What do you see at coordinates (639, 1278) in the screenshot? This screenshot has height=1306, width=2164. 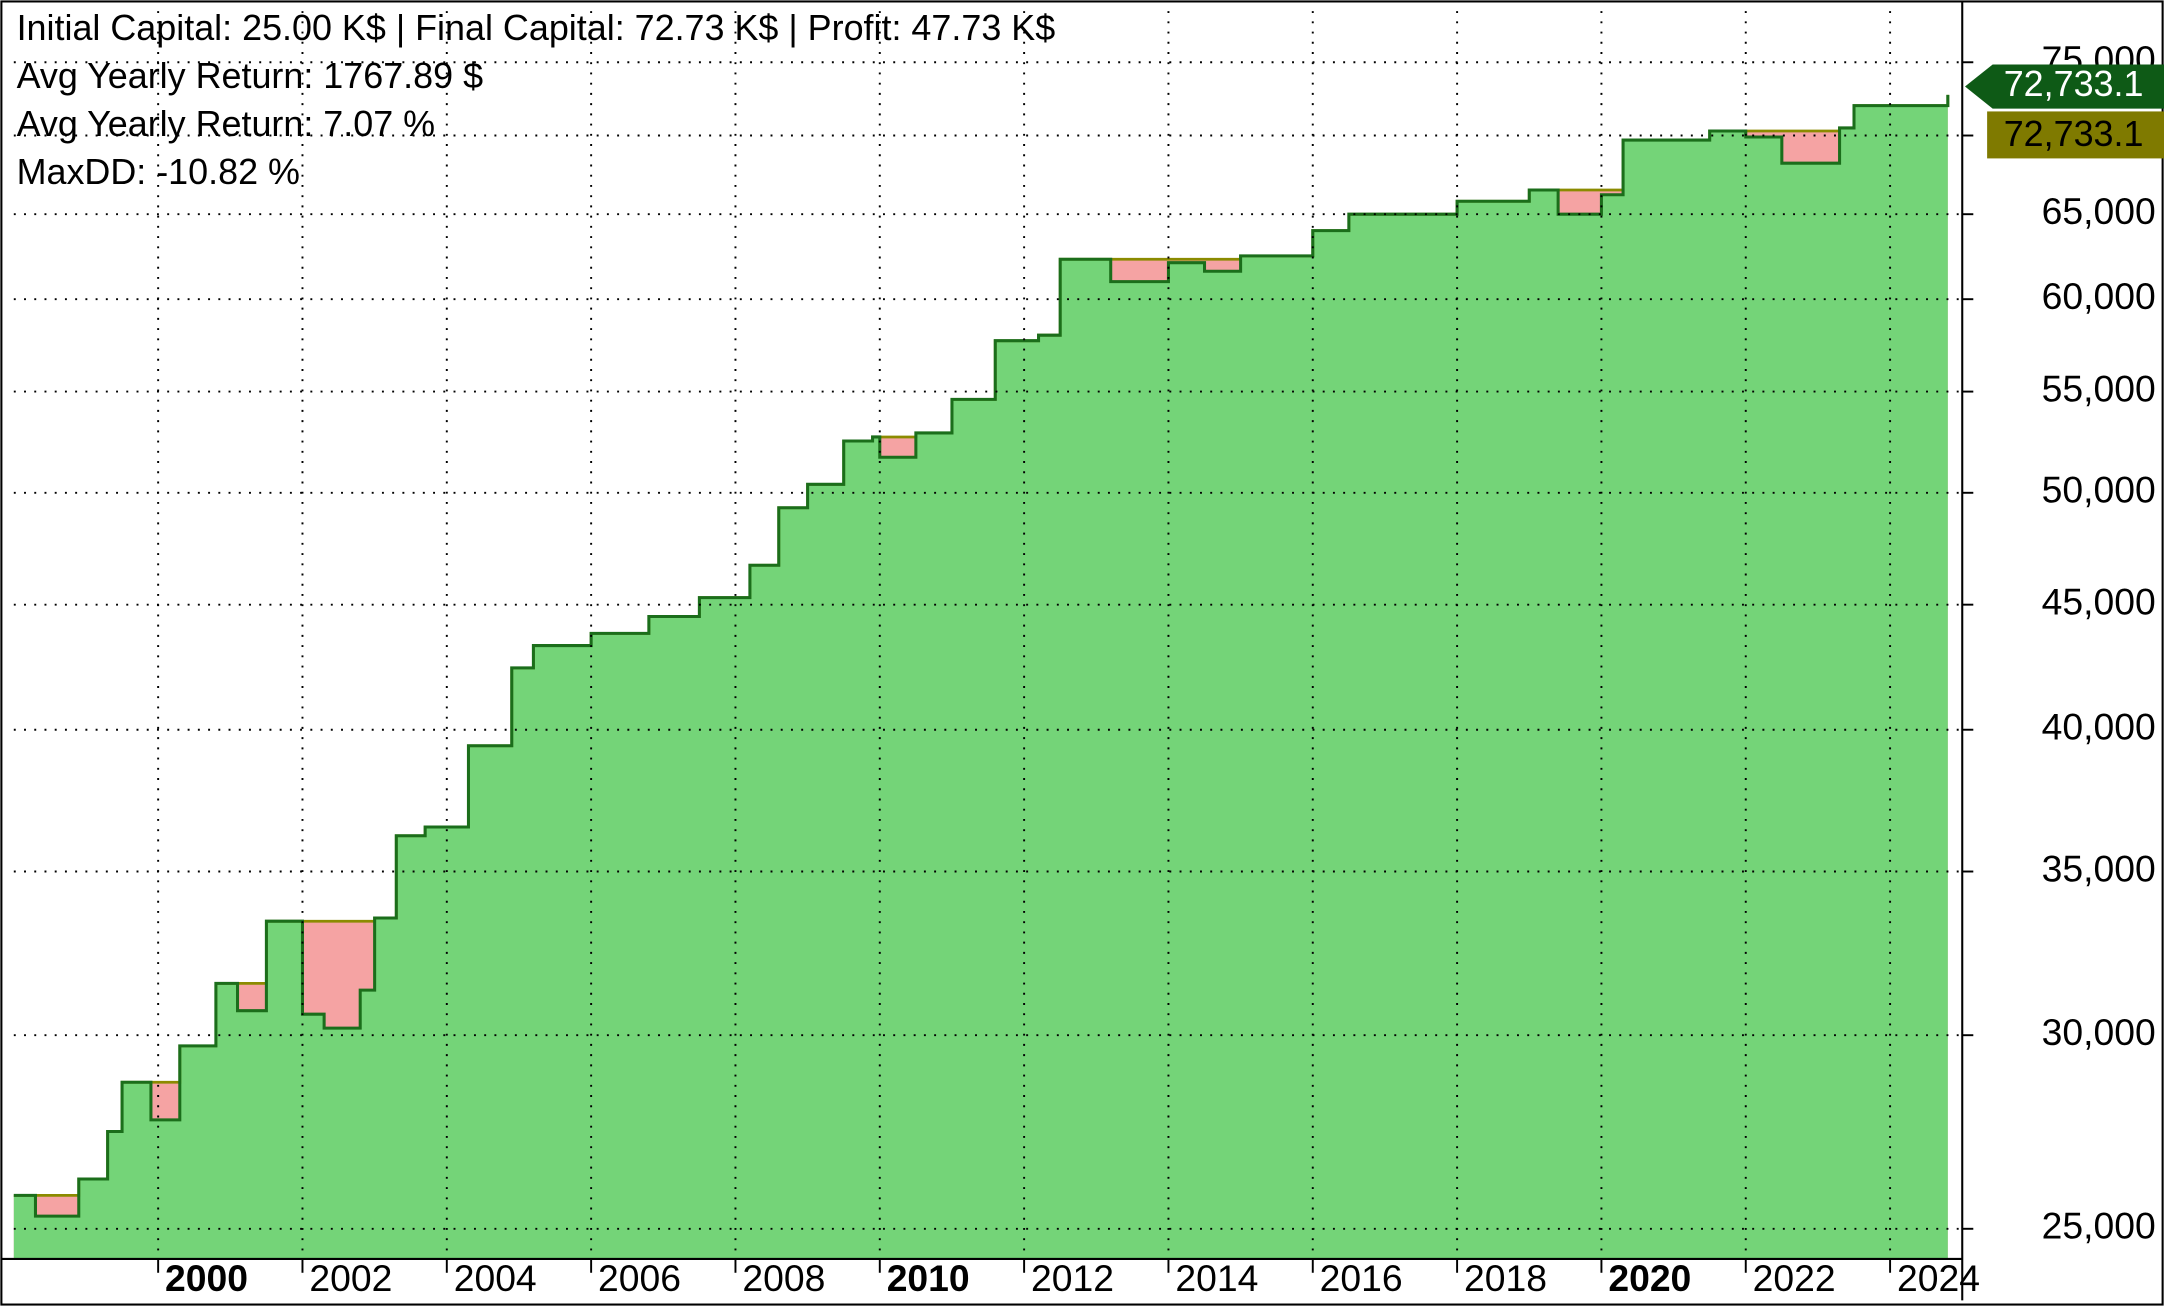 I see `x-tick-label: 2006` at bounding box center [639, 1278].